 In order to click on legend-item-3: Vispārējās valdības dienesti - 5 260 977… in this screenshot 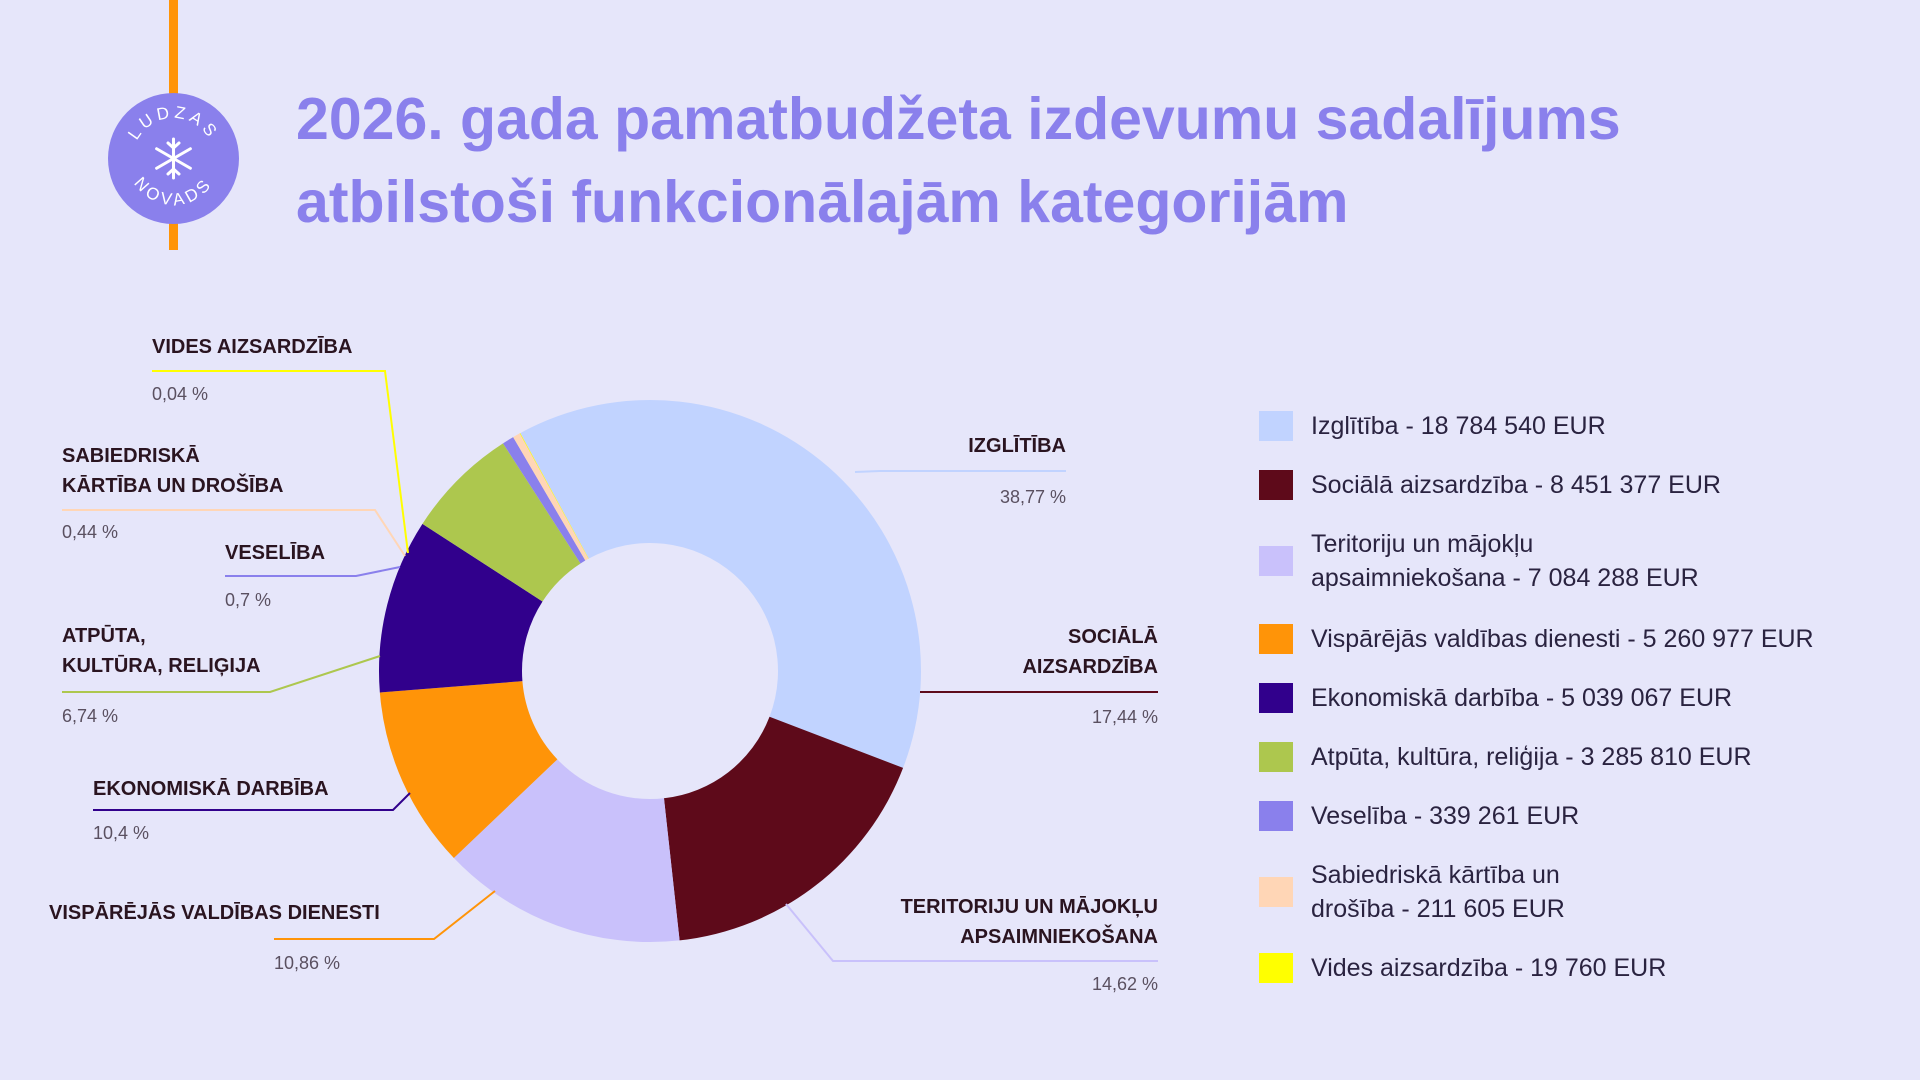, I will do `click(1584, 639)`.